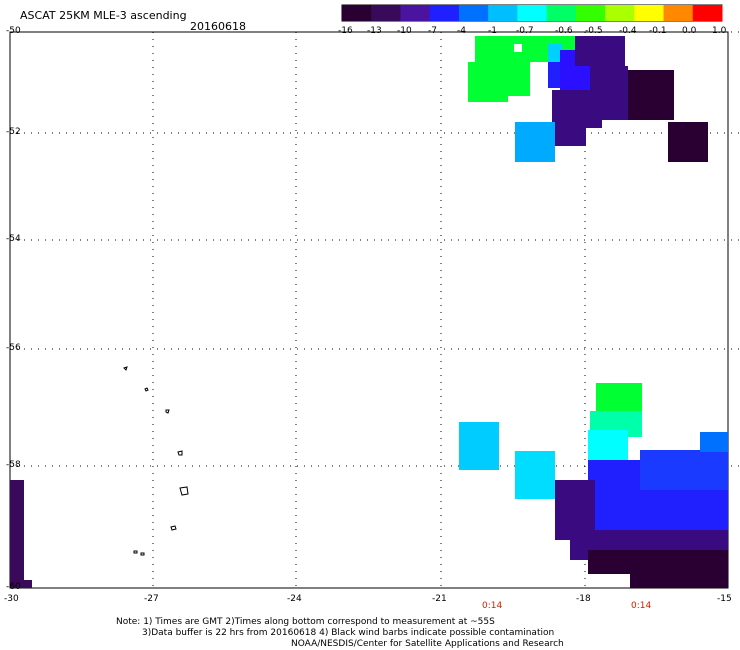 Image resolution: width=740 pixels, height=650 pixels. What do you see at coordinates (13, 465) in the screenshot?
I see `y-axis-label: -58` at bounding box center [13, 465].